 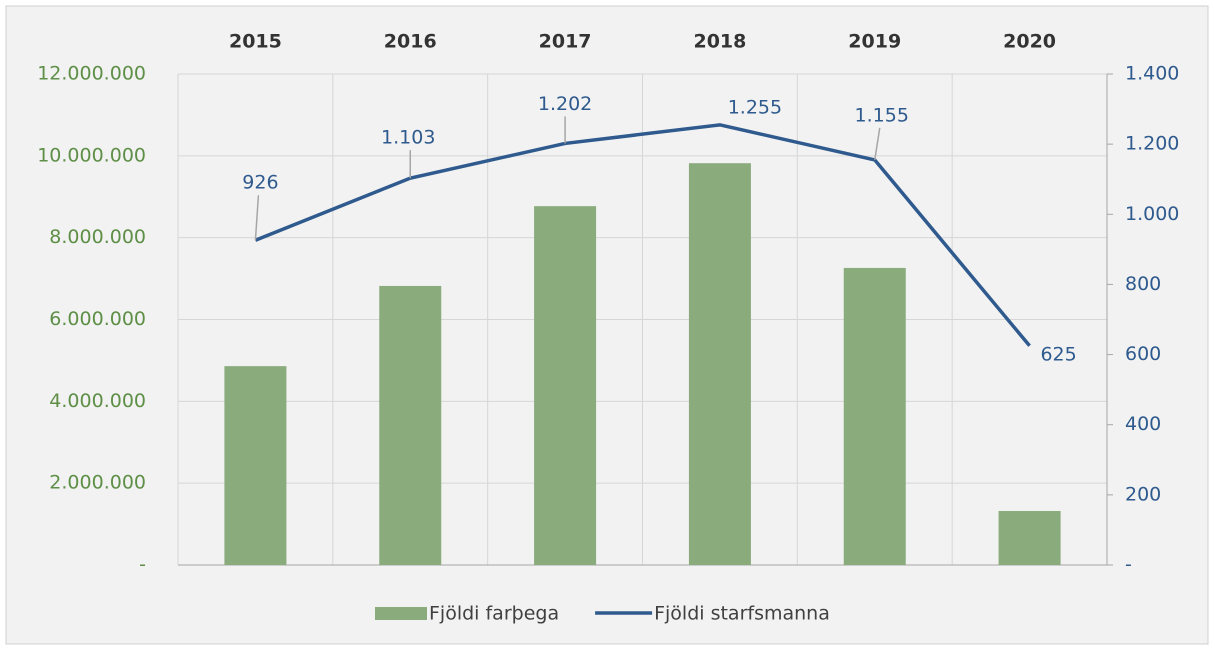 I want to click on y2-tick-label: 600, so click(x=1143, y=354).